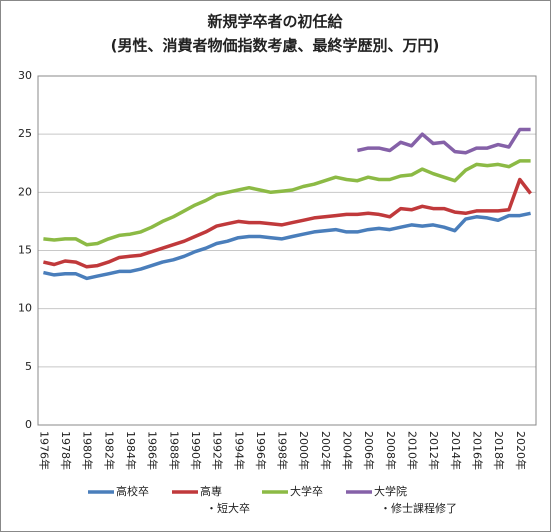  I want to click on x-tick-label: 2006年, so click(369, 450).